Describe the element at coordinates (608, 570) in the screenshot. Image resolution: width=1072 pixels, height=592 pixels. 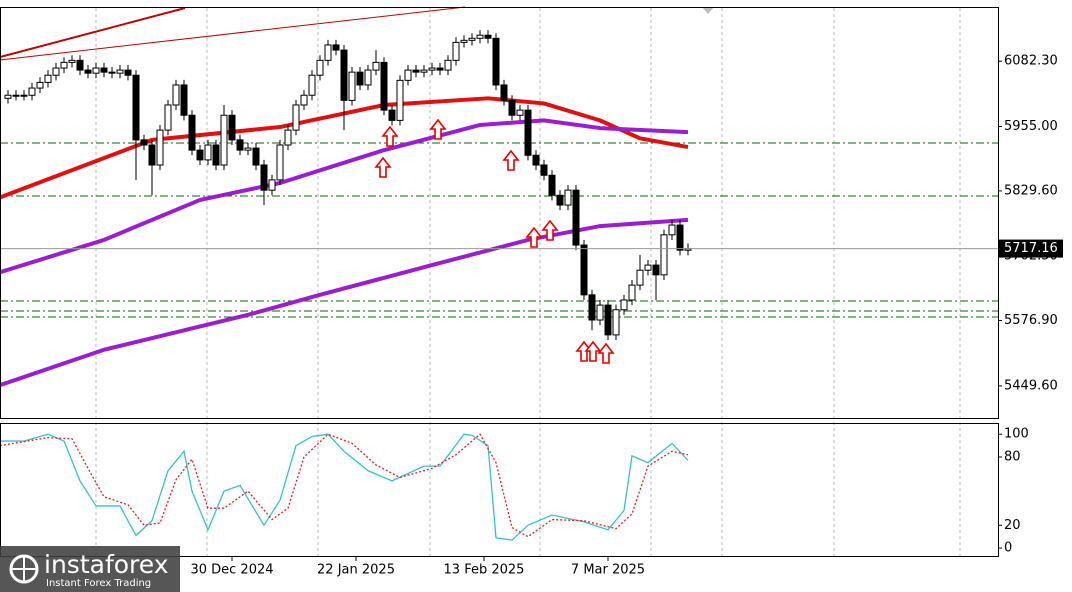
I see `x-tick-label: 7 Mar 2025` at that location.